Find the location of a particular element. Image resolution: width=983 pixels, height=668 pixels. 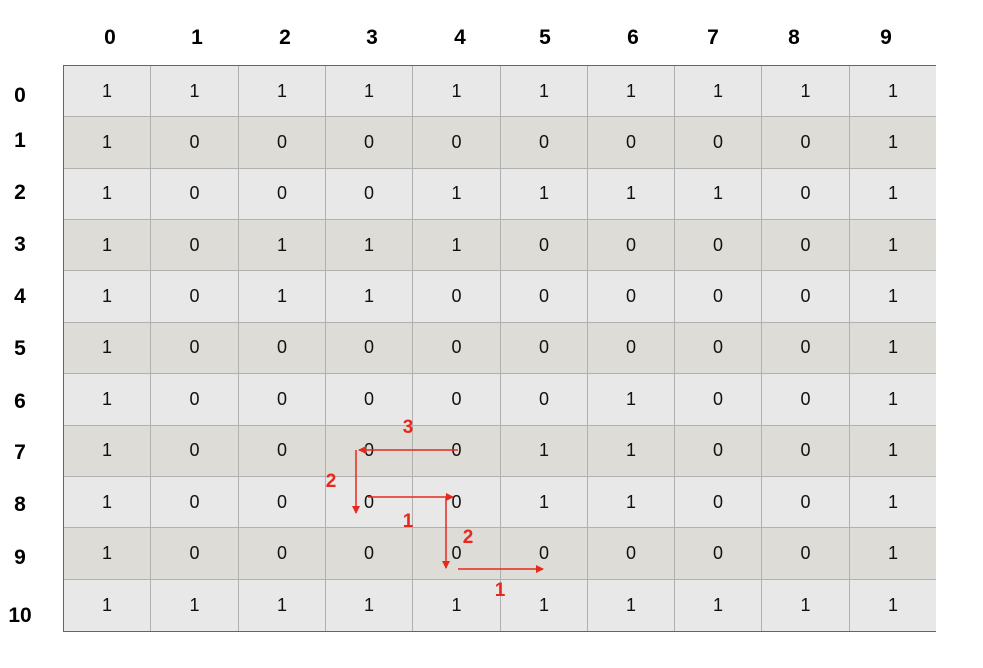

row-header: 6 is located at coordinates (20, 401).